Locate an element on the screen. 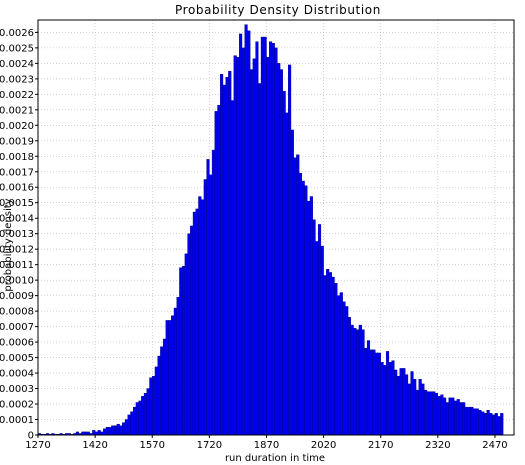 This screenshot has width=525, height=465. x-tick-label: 1270 is located at coordinates (37, 445).